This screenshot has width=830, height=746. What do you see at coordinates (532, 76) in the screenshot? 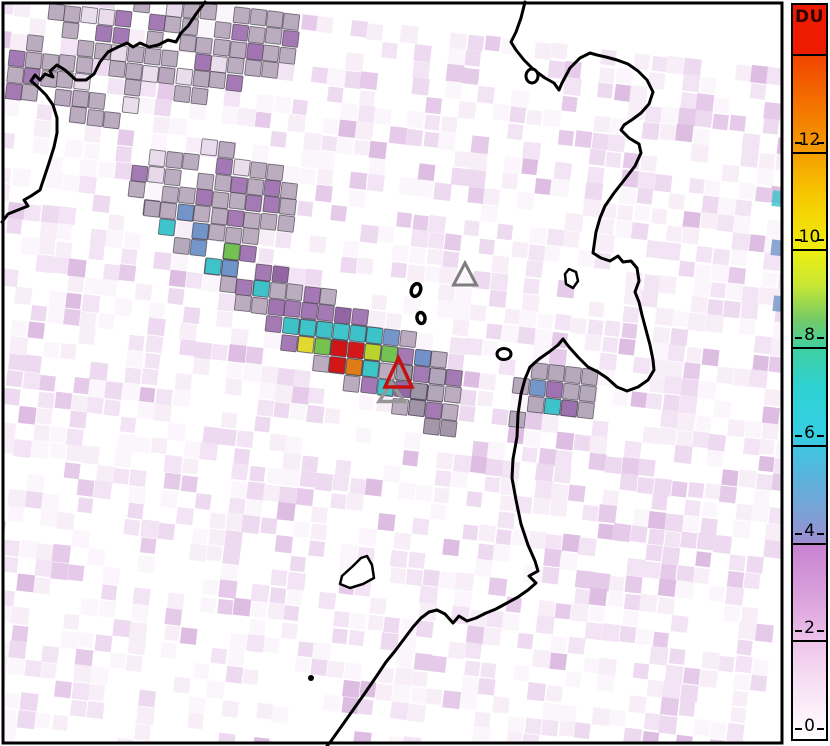
I see `island-ring-north` at bounding box center [532, 76].